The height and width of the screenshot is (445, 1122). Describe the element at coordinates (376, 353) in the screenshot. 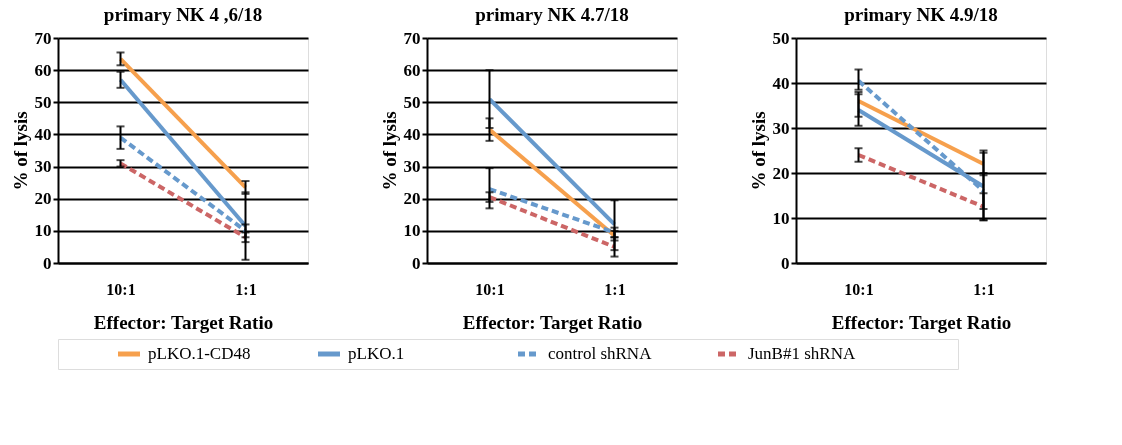

I see `legend-label: pLKO.1` at that location.